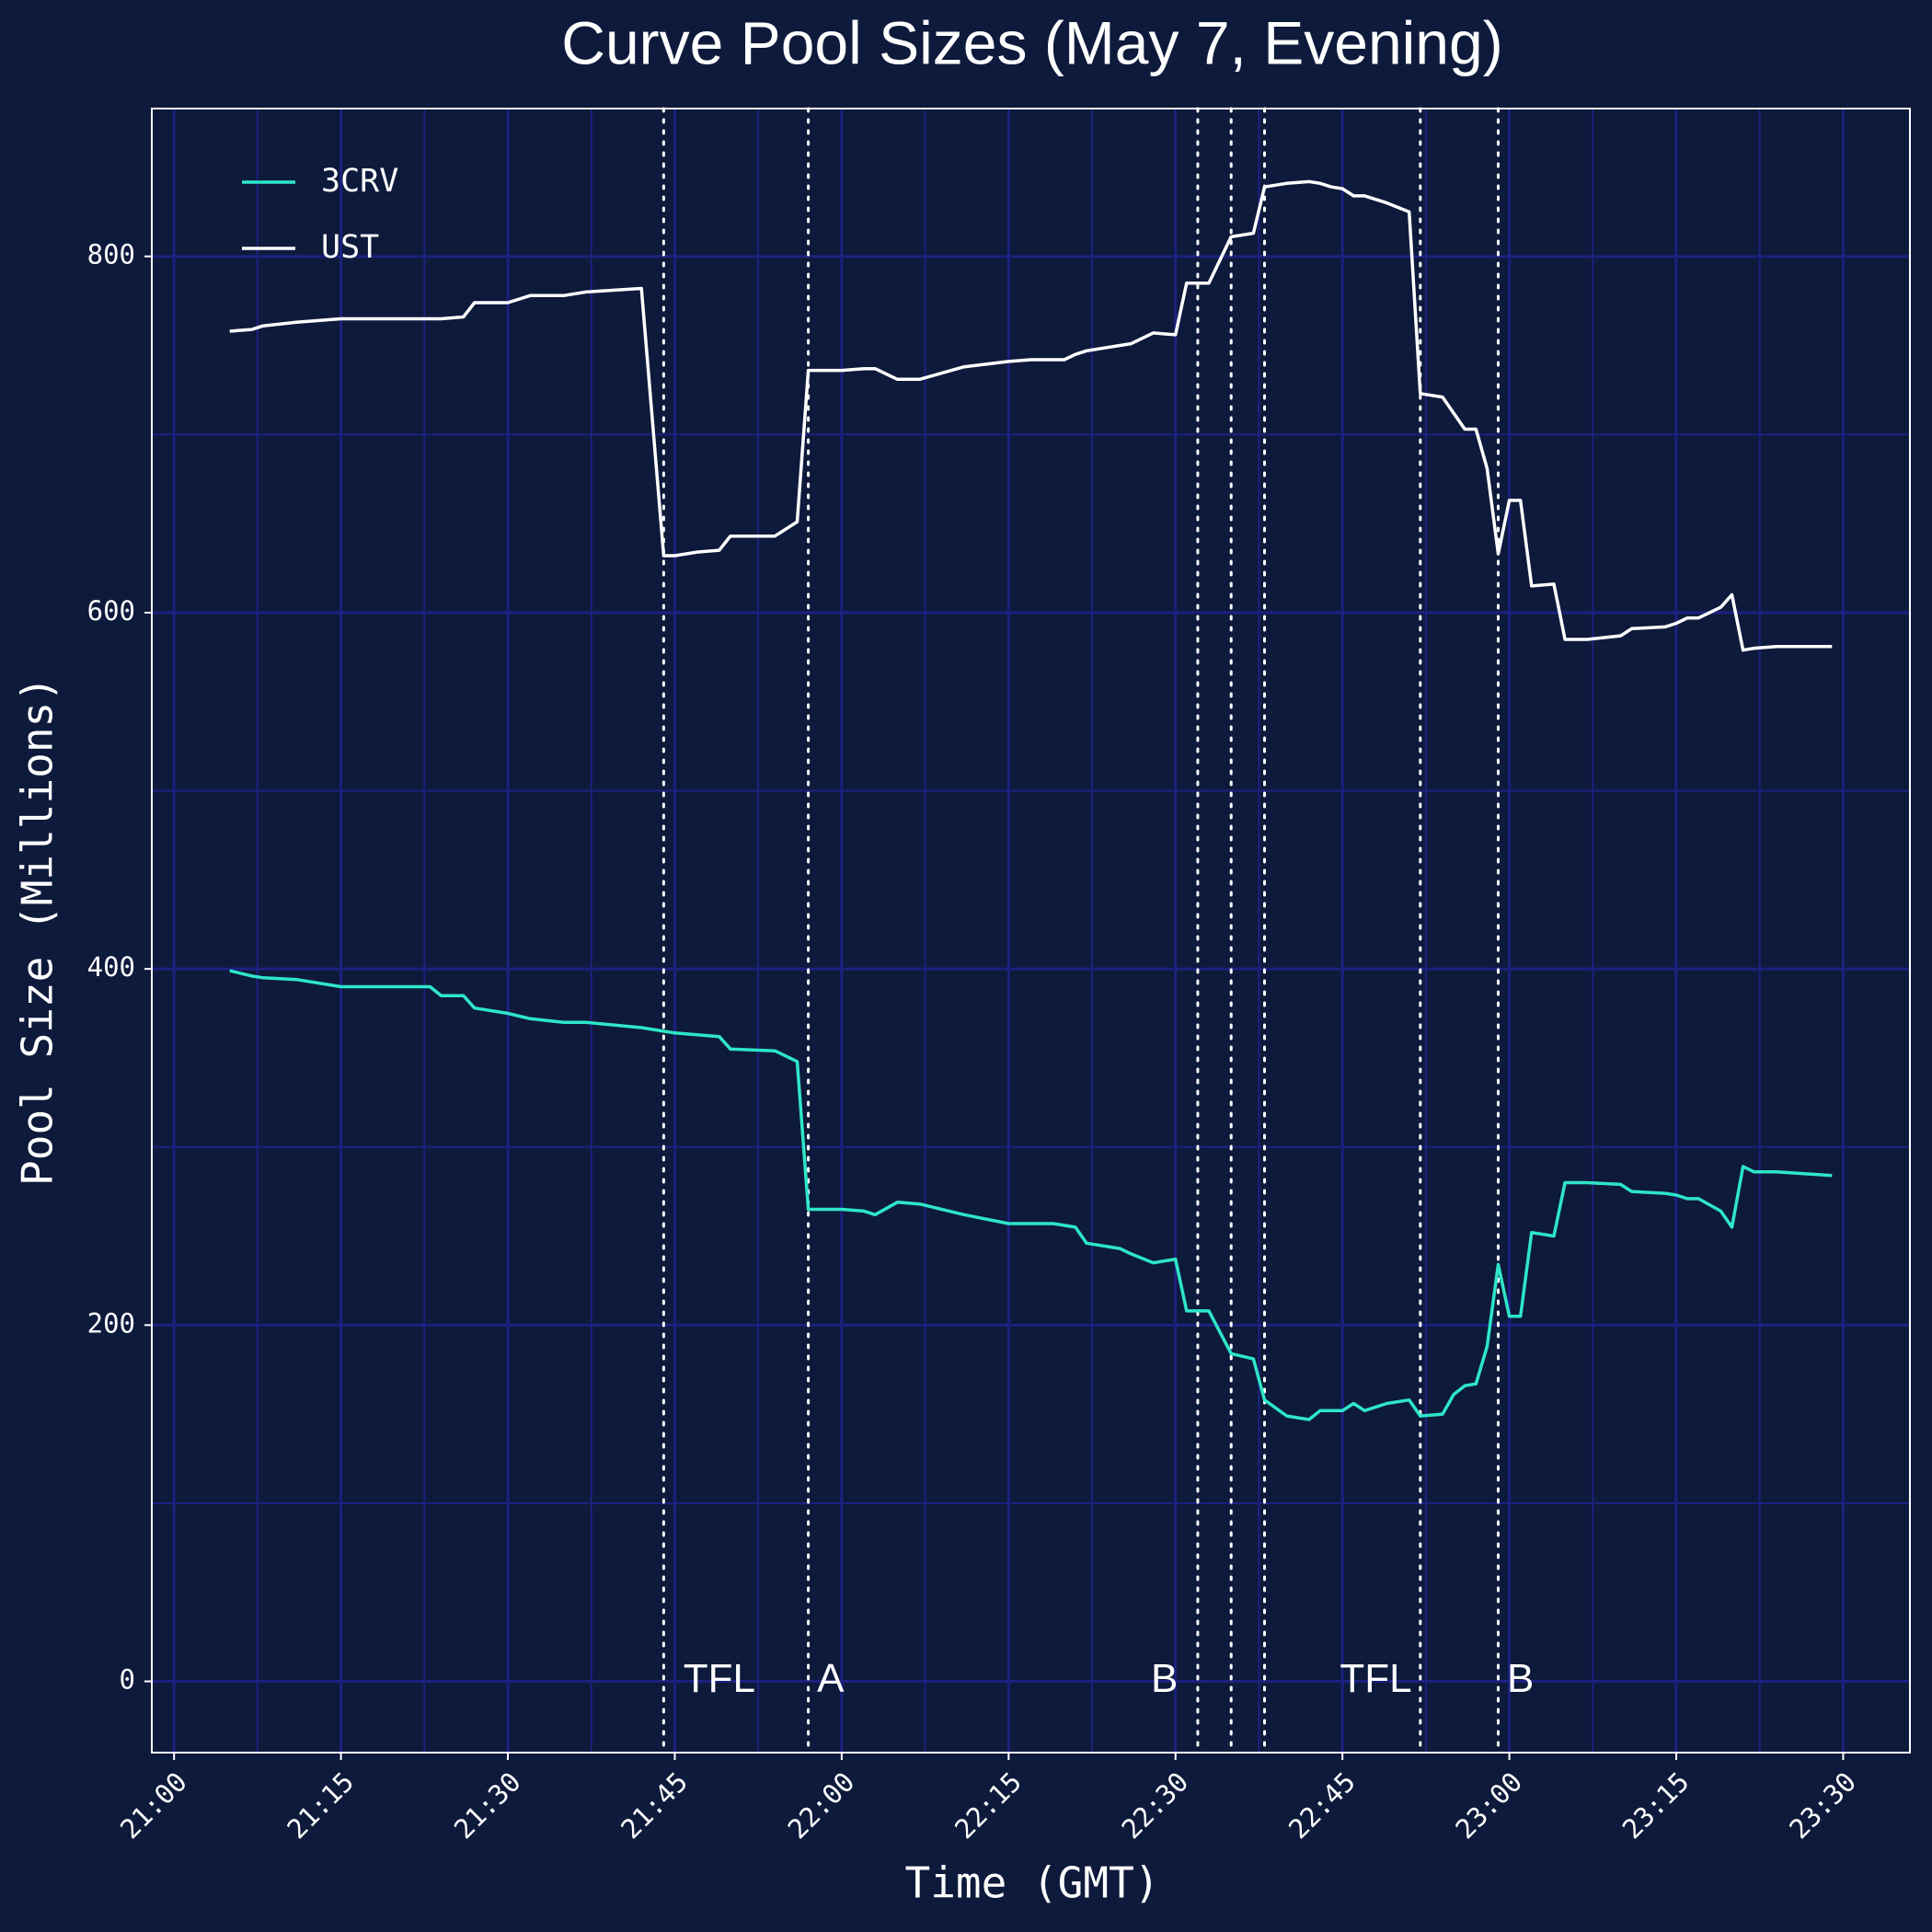  Describe the element at coordinates (111, 1323) in the screenshot. I see `y-tick-label: 200` at that location.